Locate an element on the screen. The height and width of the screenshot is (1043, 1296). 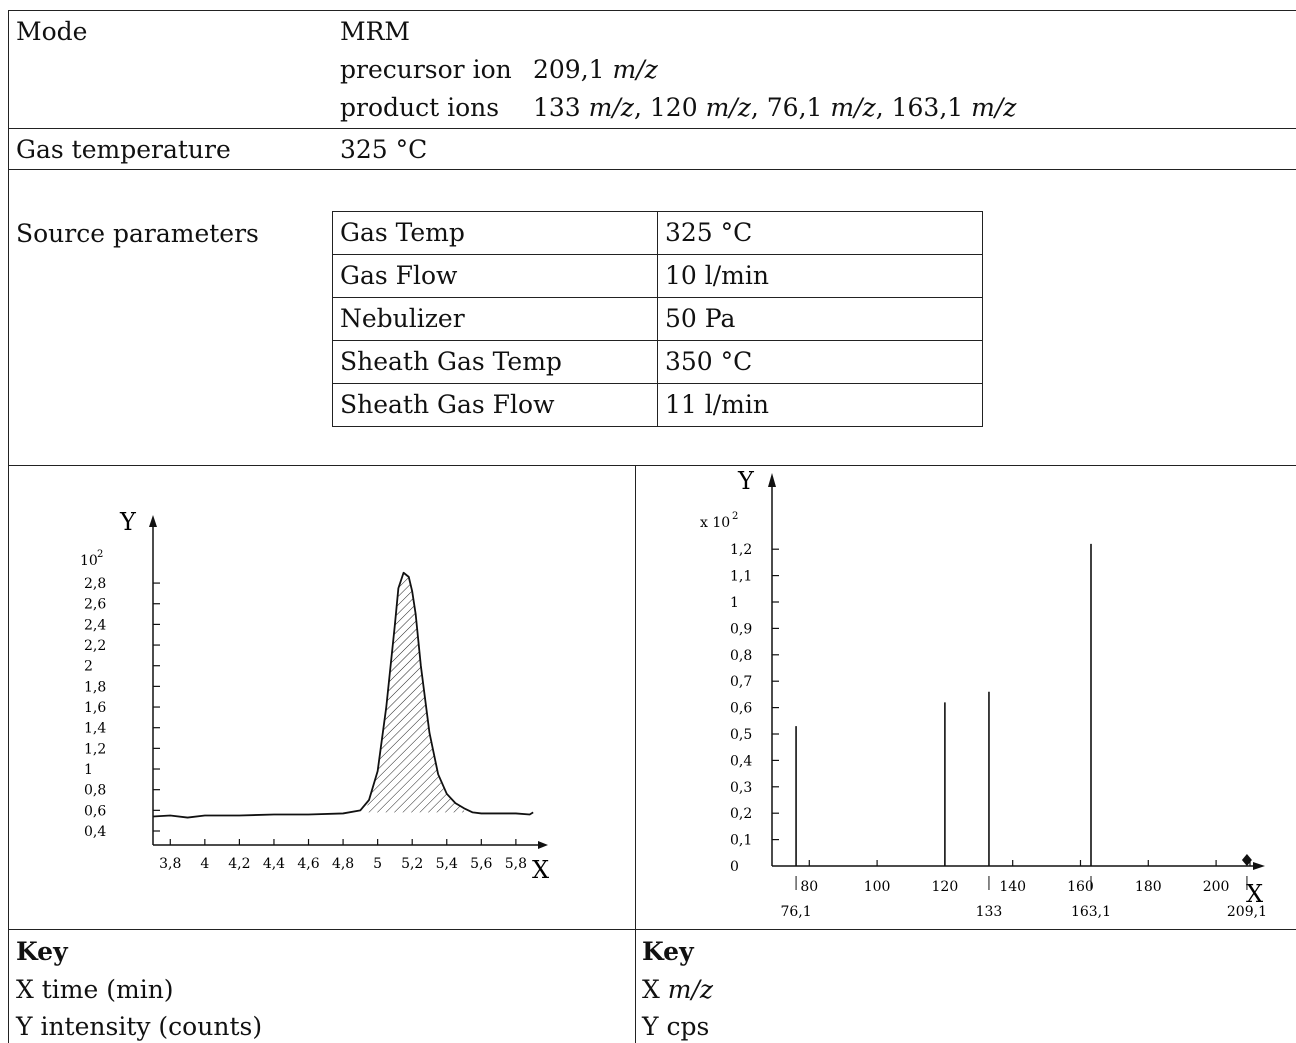
table-divider-mode is located at coordinates (652, 128).